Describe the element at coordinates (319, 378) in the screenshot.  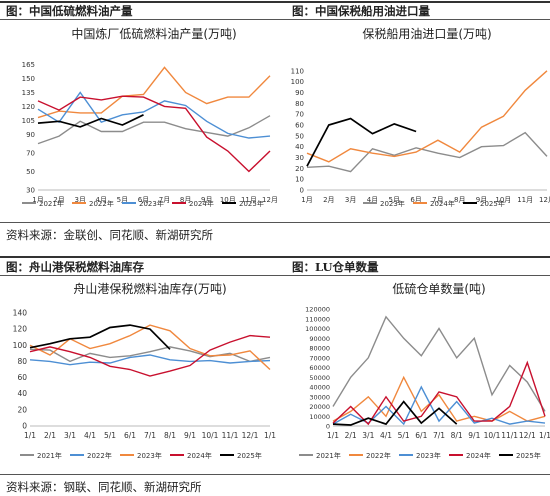
I see `y-tick-label: 50000` at that location.